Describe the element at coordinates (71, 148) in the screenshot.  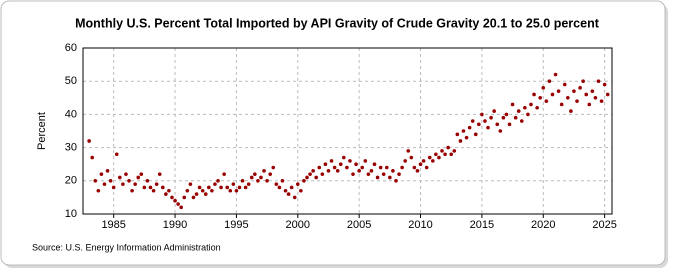
I see `y-tick-label: 30` at that location.